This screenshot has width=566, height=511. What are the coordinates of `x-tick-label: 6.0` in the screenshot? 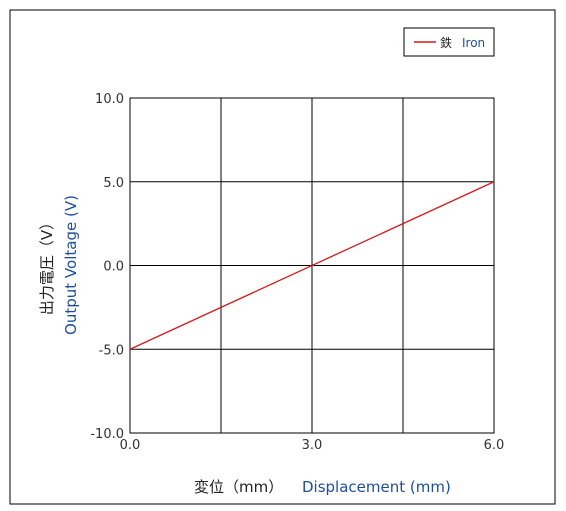 It's located at (494, 445).